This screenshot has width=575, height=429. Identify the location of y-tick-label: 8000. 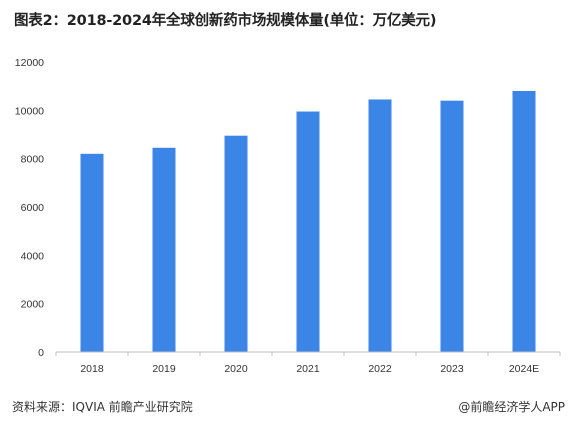
(33, 160).